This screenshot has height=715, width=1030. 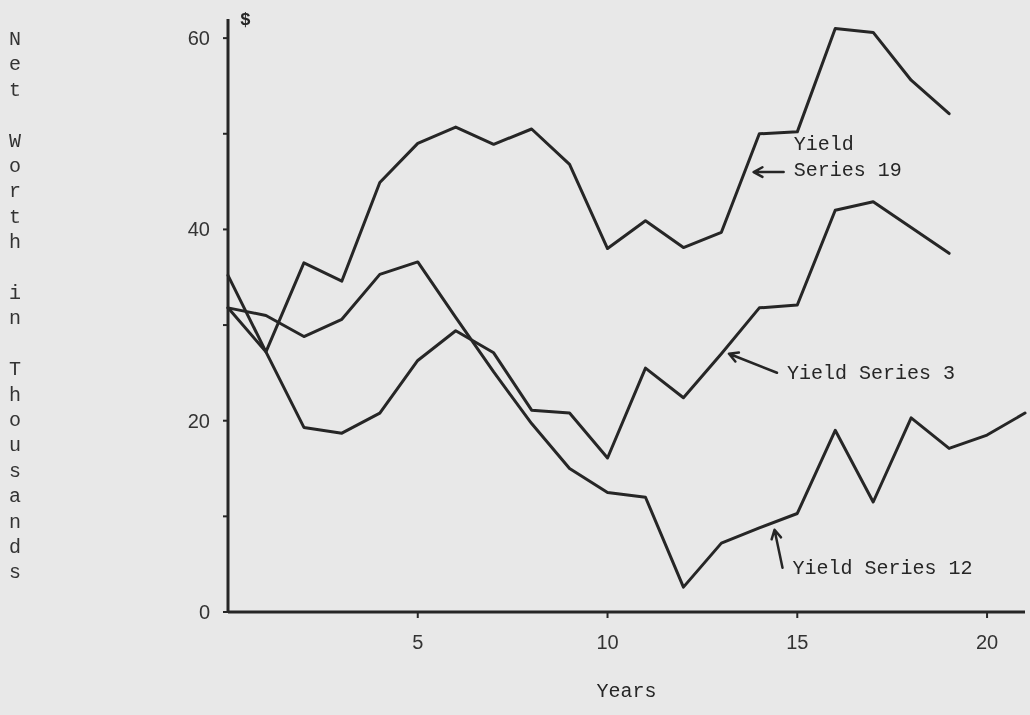 What do you see at coordinates (797, 642) in the screenshot?
I see `x-tick-label: 15` at bounding box center [797, 642].